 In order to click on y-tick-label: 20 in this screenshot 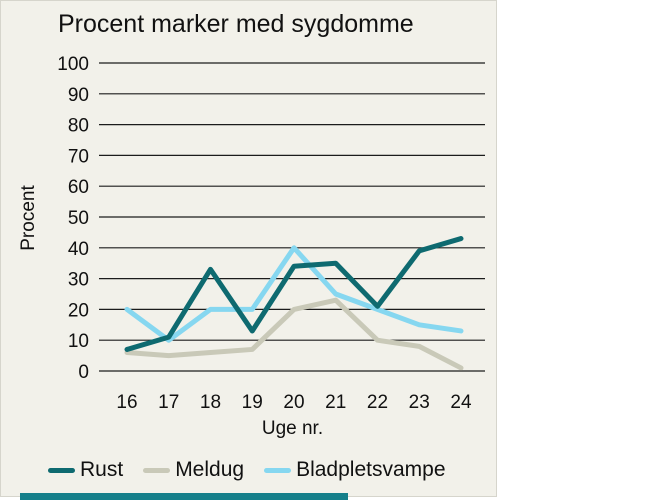, I will do `click(78, 310)`.